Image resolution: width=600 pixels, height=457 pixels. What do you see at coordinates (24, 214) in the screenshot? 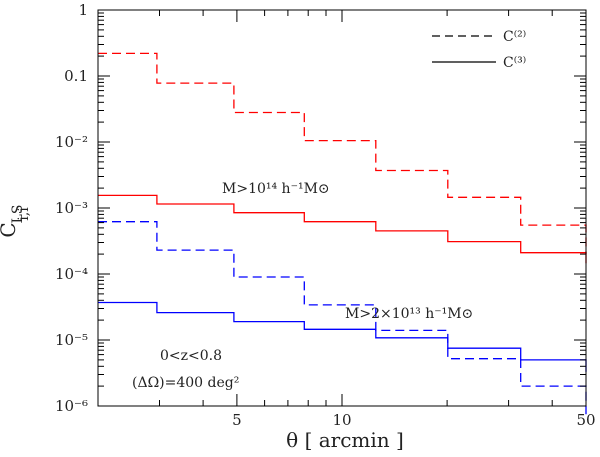
I see `y-axis-title-sub: i,i` at bounding box center [24, 214].